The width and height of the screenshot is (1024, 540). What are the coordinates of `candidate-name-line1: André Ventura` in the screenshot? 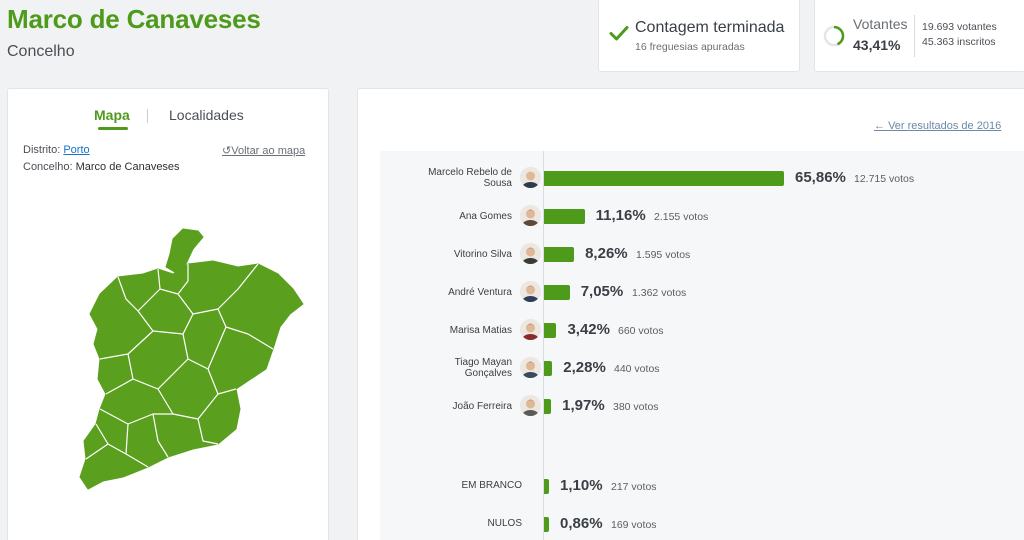 It's located at (480, 292).